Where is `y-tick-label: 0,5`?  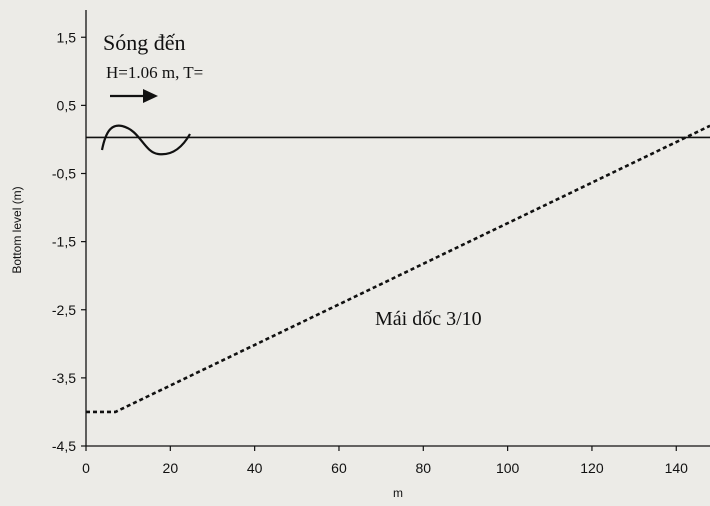
y-tick-label: 0,5 is located at coordinates (67, 105).